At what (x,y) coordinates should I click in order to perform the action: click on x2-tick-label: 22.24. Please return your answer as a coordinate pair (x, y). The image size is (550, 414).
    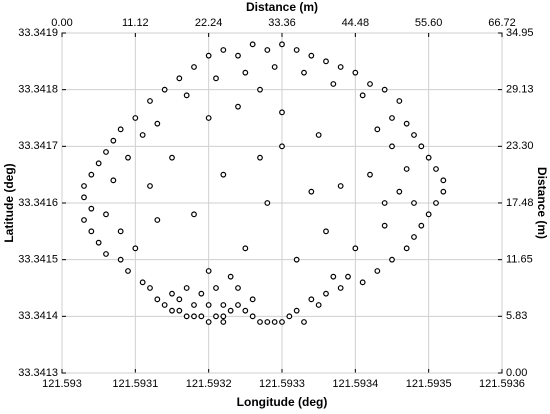
    Looking at the image, I should click on (209, 23).